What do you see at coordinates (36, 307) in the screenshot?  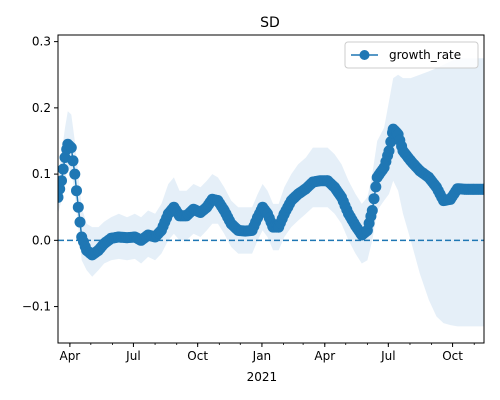 I see `y-tick-label: −0.1` at bounding box center [36, 307].